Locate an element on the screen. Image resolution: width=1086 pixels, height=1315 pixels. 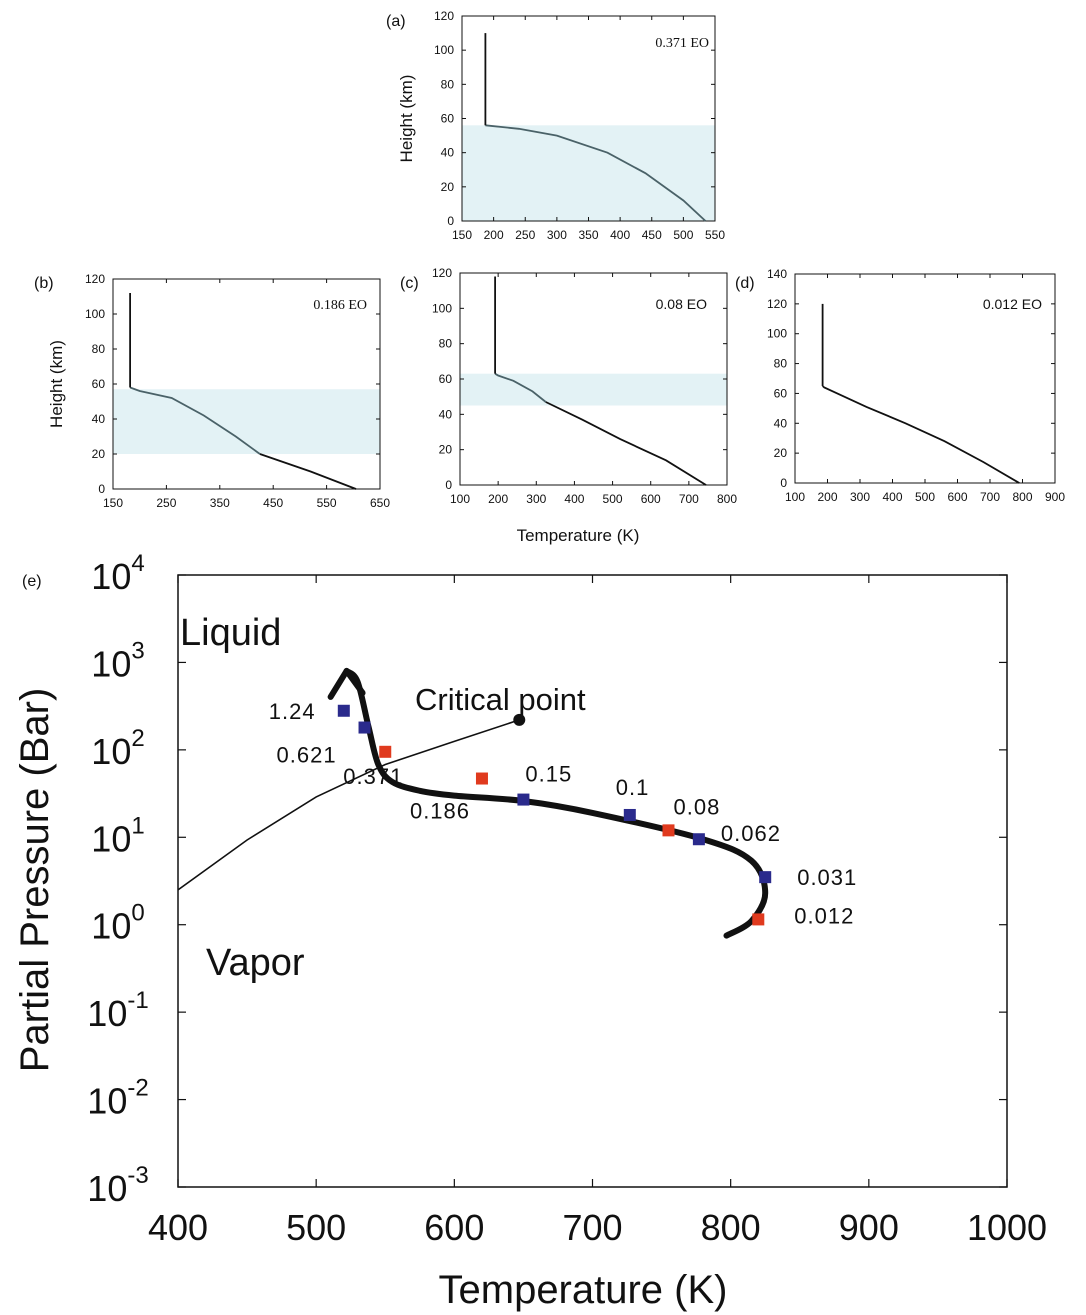
y-tick-label: 102 is located at coordinates (117, 748).